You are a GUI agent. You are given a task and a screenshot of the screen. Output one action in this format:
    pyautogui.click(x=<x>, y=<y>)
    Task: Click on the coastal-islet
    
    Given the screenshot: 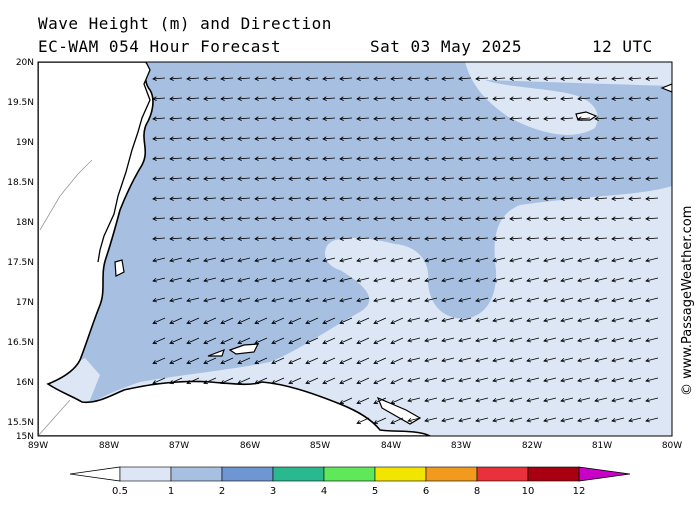 What is the action you would take?
    pyautogui.click(x=399, y=410)
    